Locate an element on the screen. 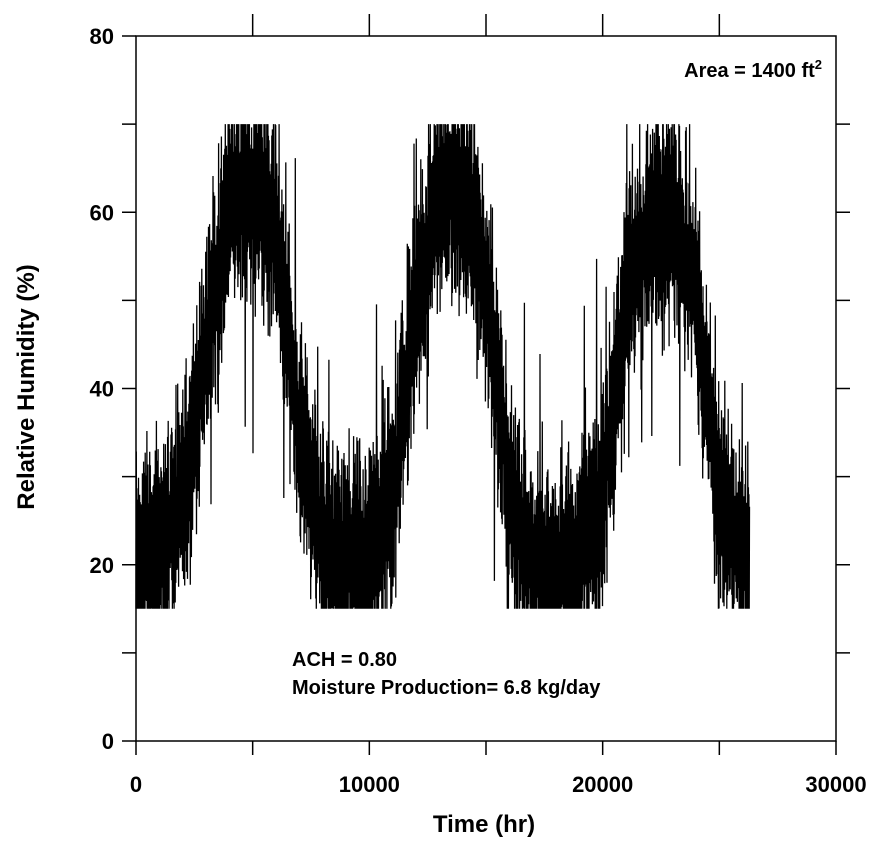 The width and height of the screenshot is (876, 844). area-annotation-text: Area = 1400 ft is located at coordinates (749, 71).